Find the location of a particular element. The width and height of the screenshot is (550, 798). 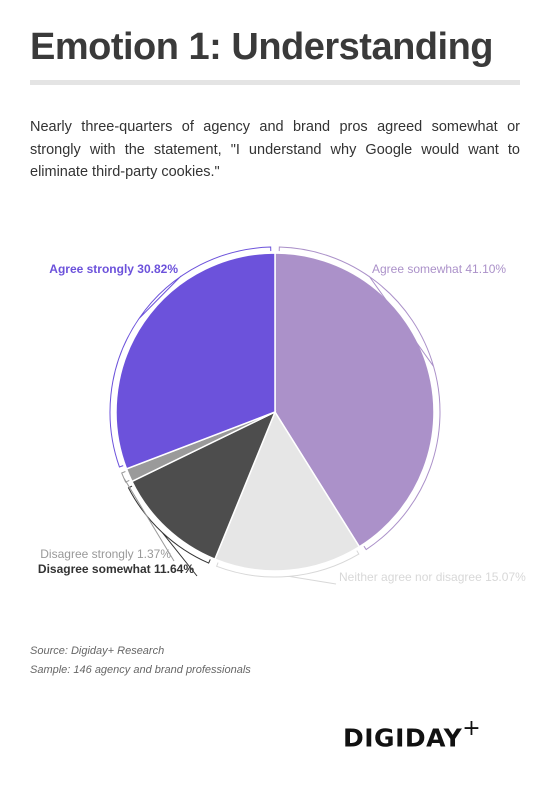

pie-slice-label: Agree strongly 30.82% is located at coordinates (113, 269).